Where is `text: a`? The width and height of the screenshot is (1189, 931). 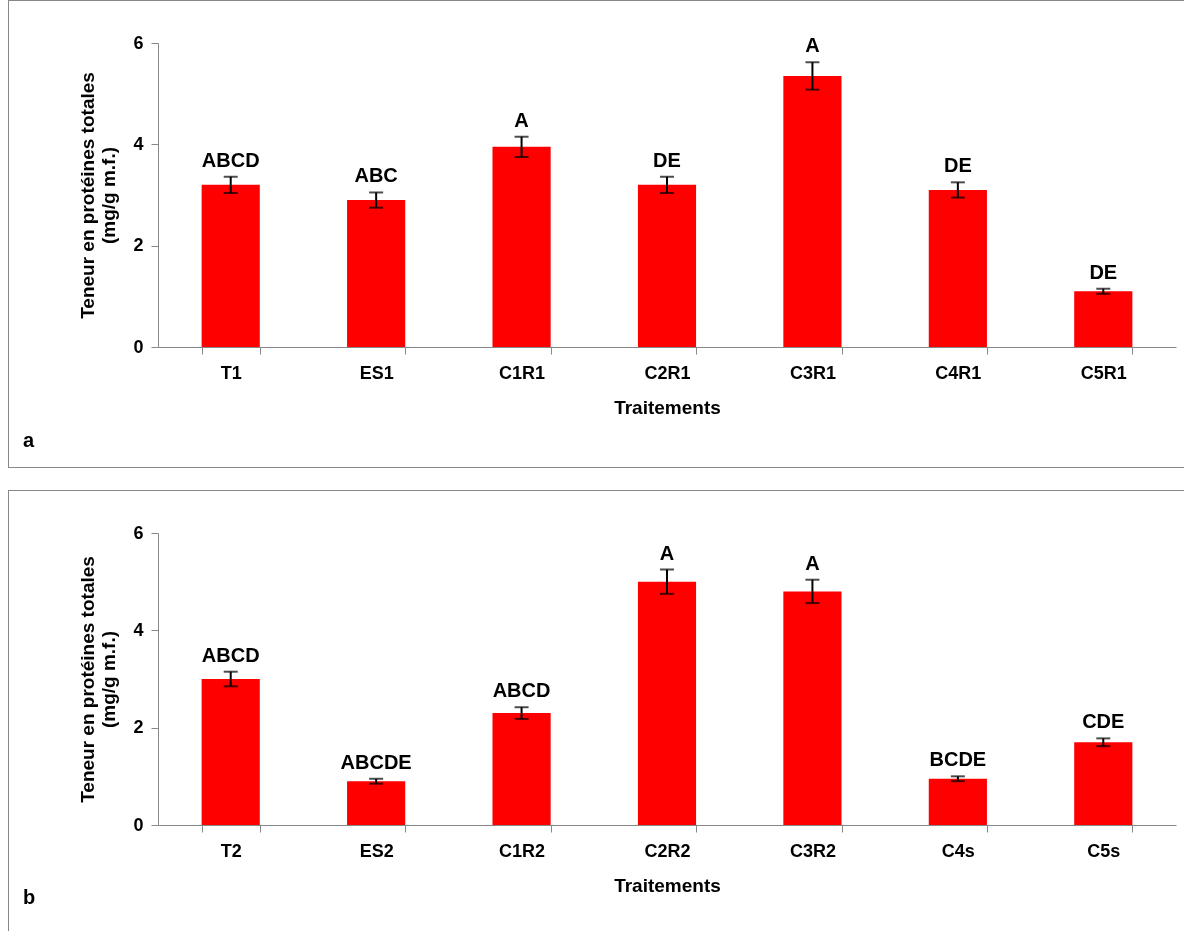 text: a is located at coordinates (29, 440).